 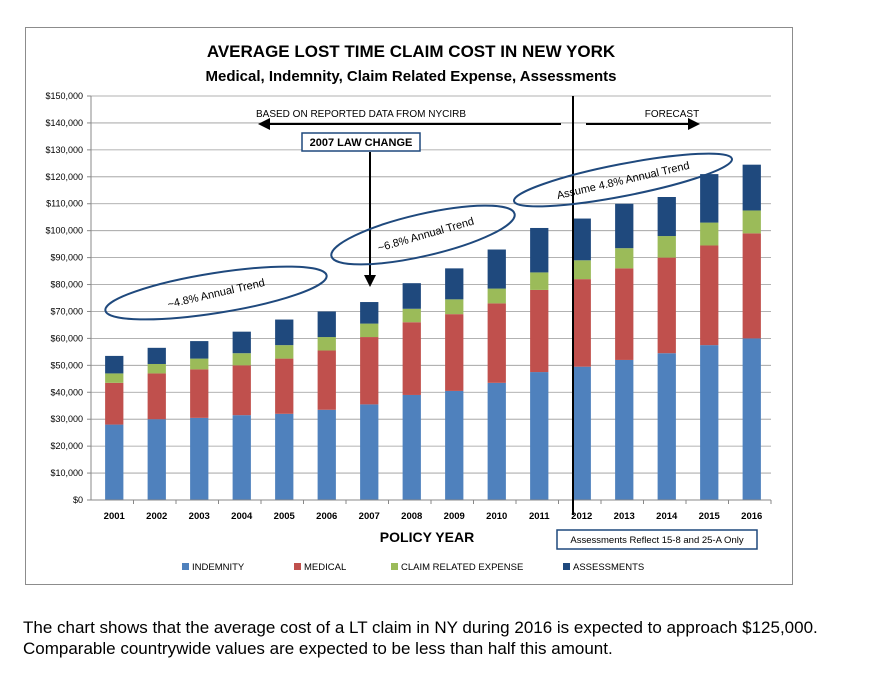 What do you see at coordinates (66, 311) in the screenshot?
I see `y-tick-label: $70,000` at bounding box center [66, 311].